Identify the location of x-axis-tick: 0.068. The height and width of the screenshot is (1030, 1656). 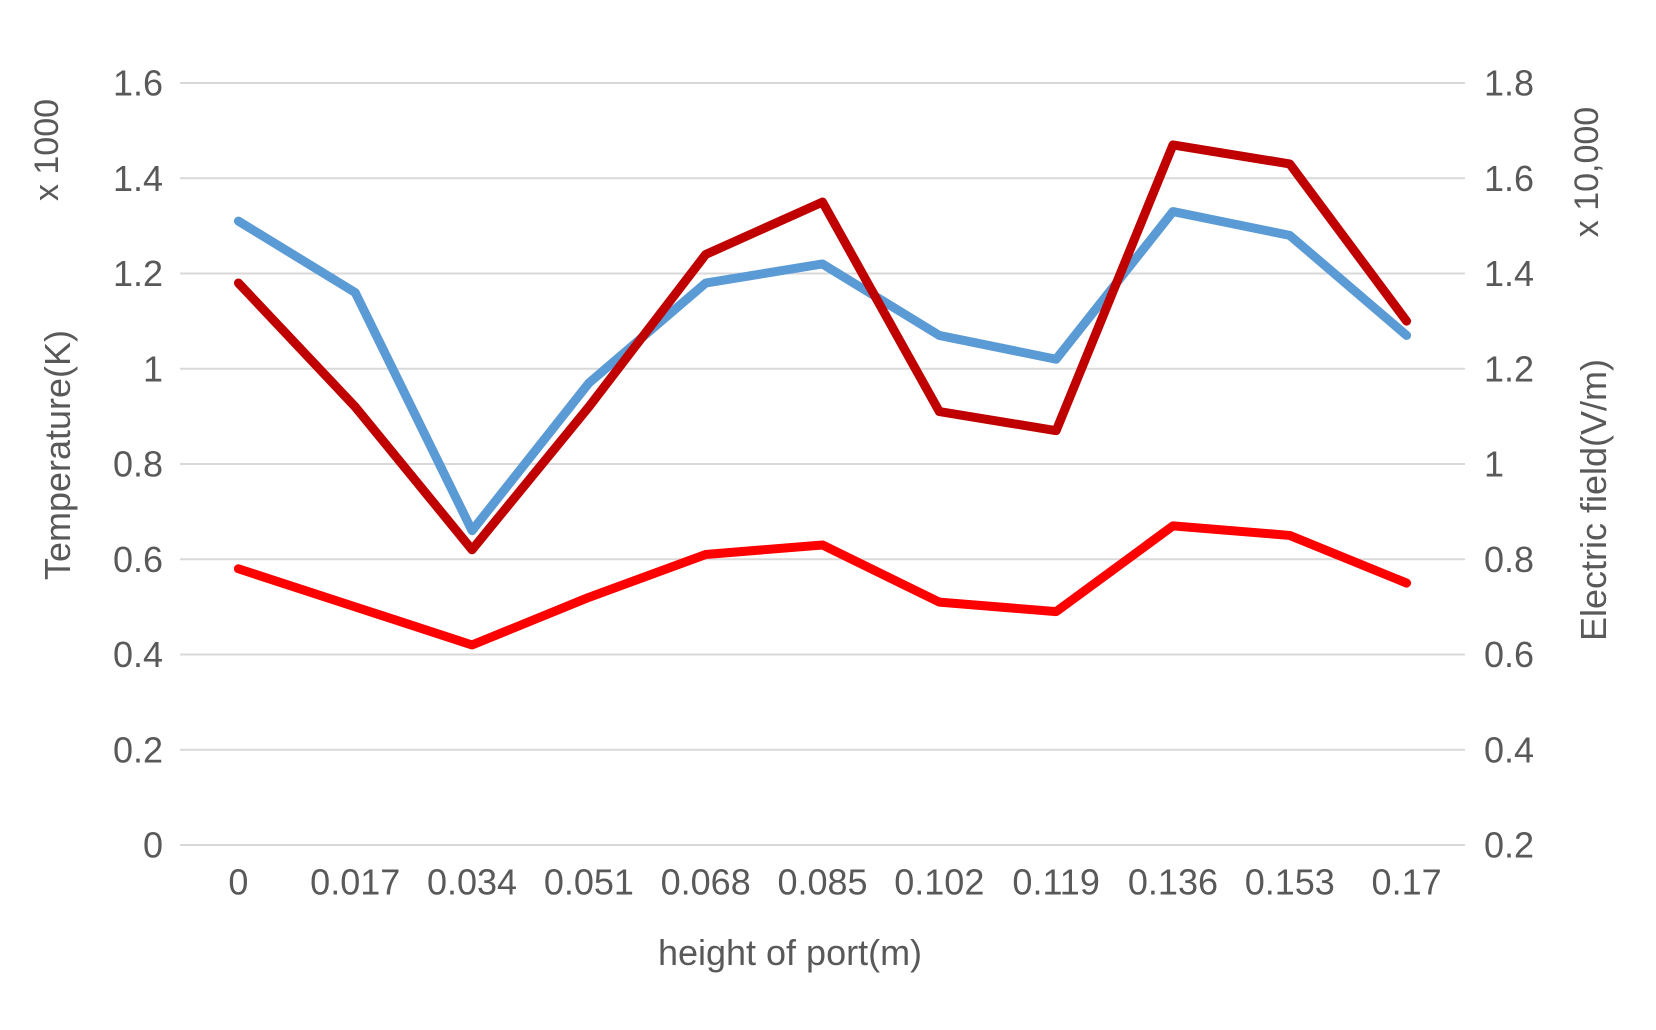
(706, 882).